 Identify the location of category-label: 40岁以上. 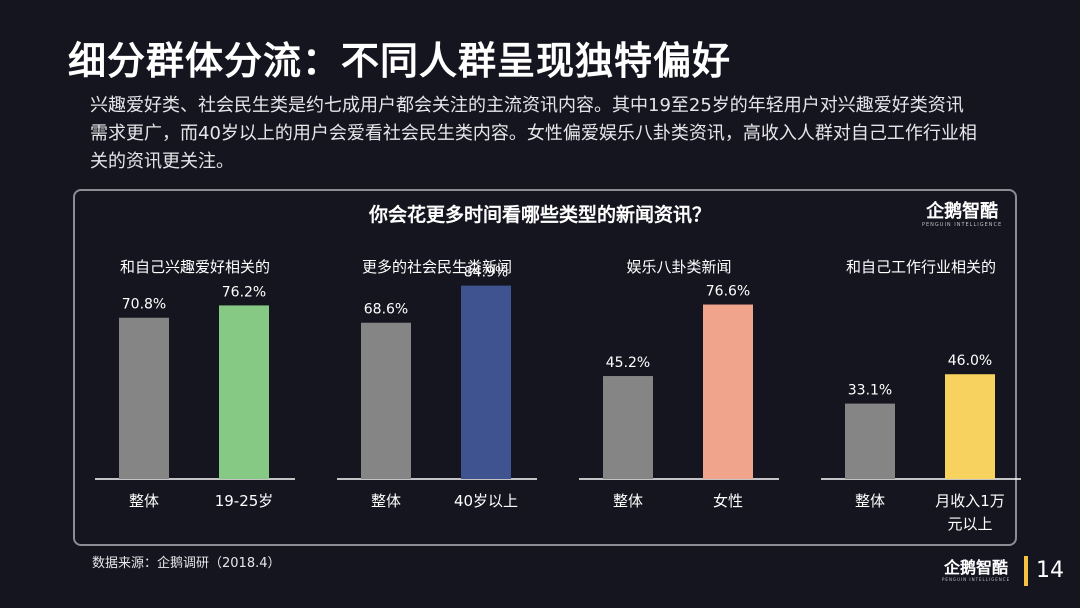
(486, 501).